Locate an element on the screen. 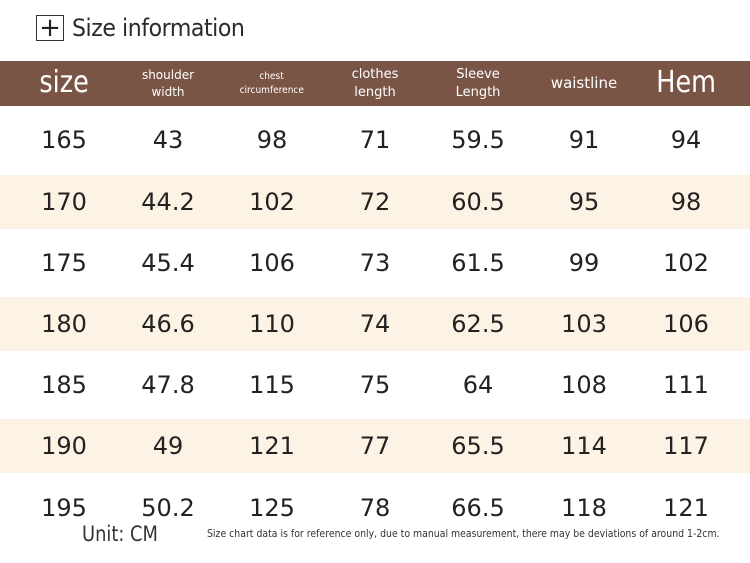 The width and height of the screenshot is (750, 563). cell-chest-circumference: 102 is located at coordinates (272, 202).